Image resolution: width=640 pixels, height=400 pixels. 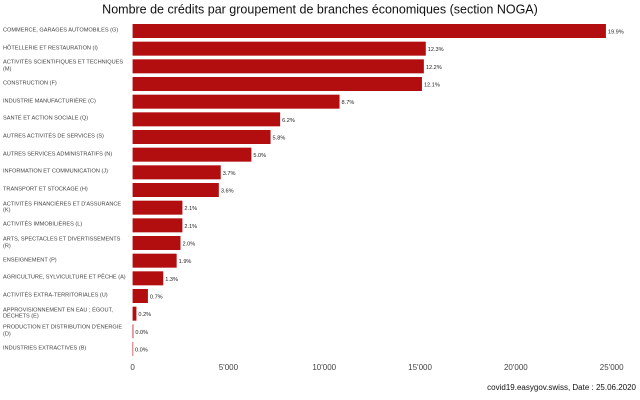 I want to click on data-label: 6.2%, so click(x=288, y=121).